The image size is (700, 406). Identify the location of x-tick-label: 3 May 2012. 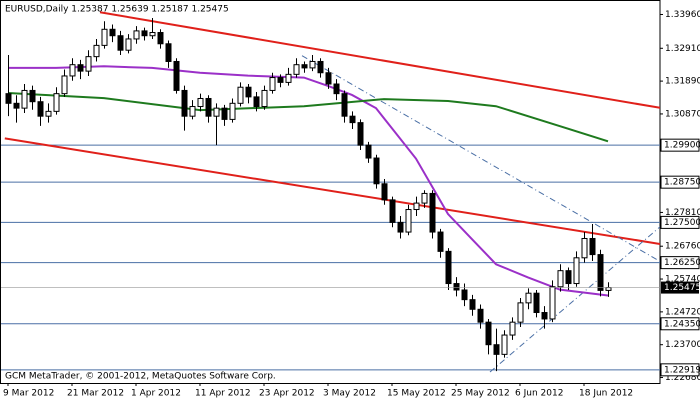
(349, 394).